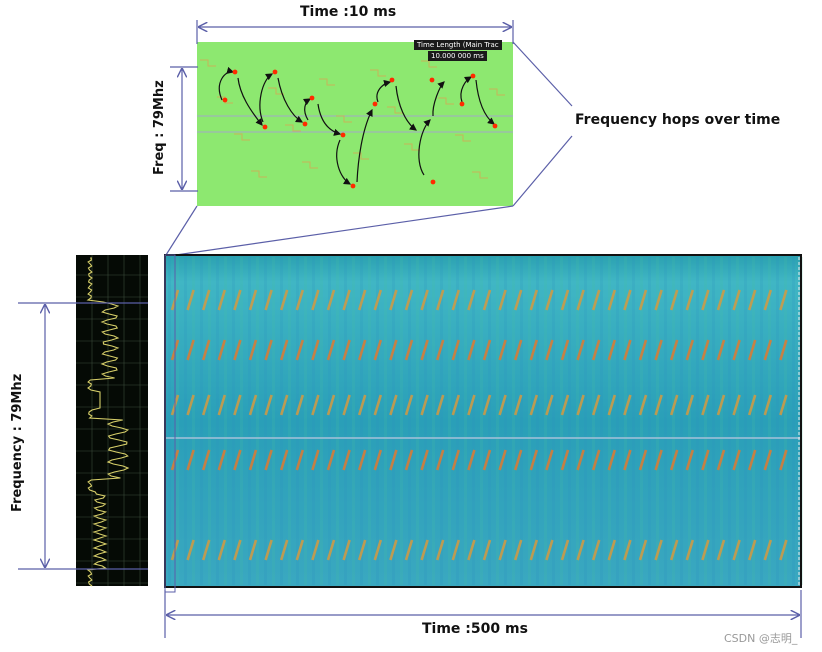  Describe the element at coordinates (678, 120) in the screenshot. I see `frequency-hops-label: Frequency hops over time` at that location.